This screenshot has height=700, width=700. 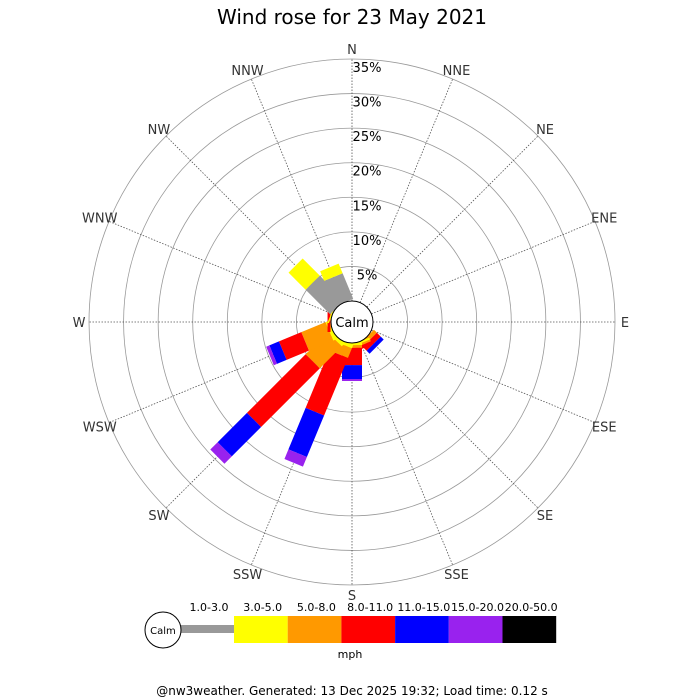 I want to click on direction-label: E, so click(x=625, y=323).